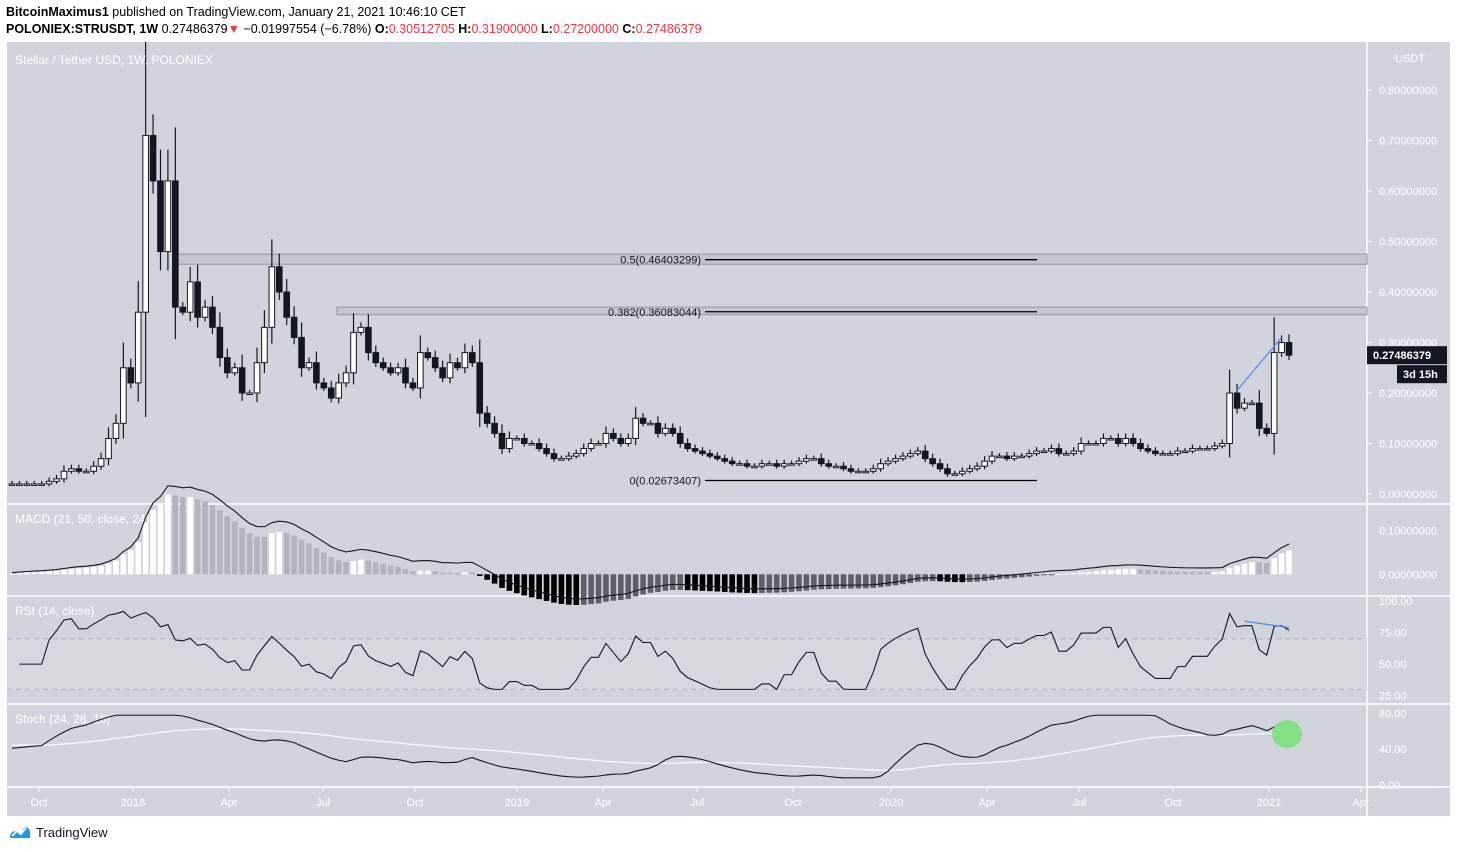  Describe the element at coordinates (660, 261) in the screenshot. I see `svg-text: 0.5(0.46403299)` at that location.